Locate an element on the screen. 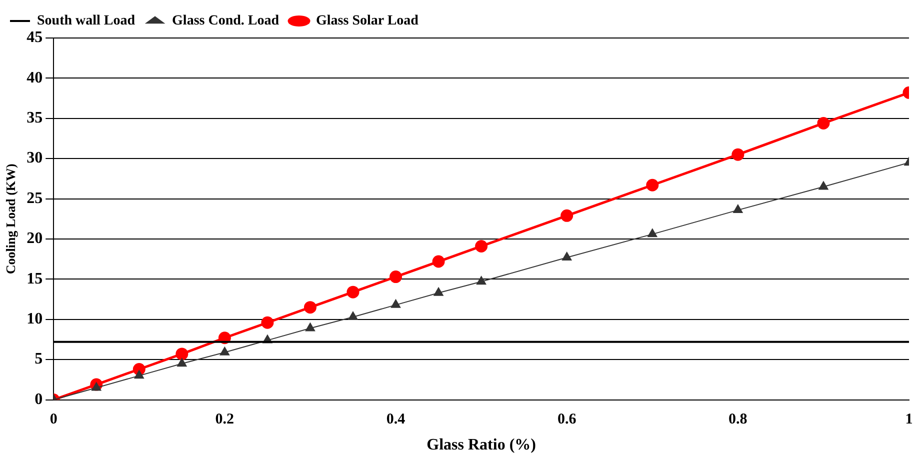 This screenshot has height=459, width=923. y-axis-title: Cooling Load (KW) is located at coordinates (10, 219).